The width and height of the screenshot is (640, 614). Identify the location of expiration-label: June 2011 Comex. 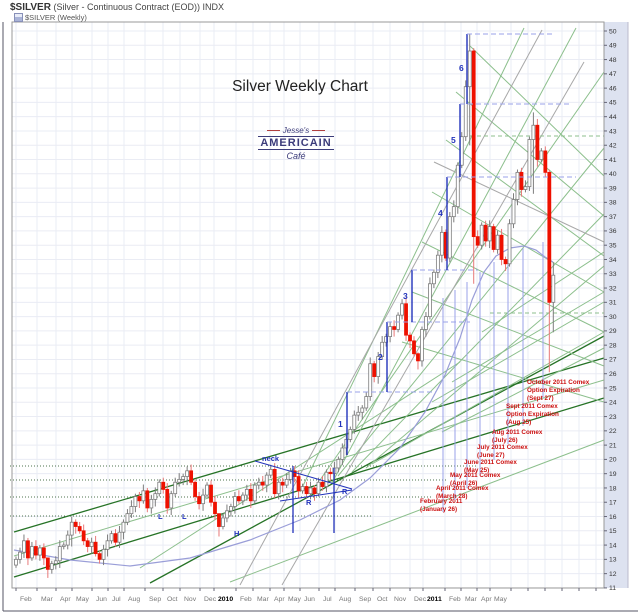
(490, 462).